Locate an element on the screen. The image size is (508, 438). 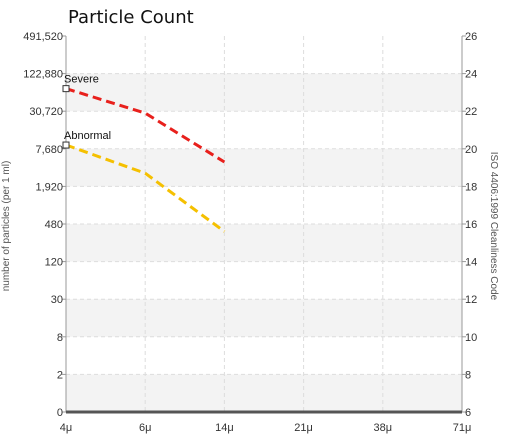
y2-tick-label: 12 is located at coordinates (471, 300).